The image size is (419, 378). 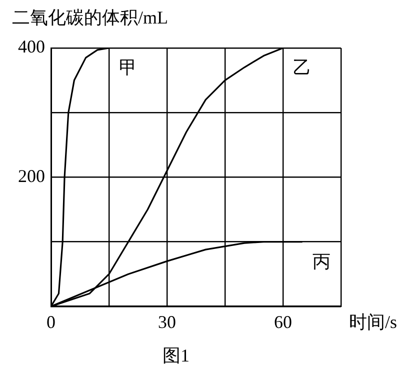 What do you see at coordinates (31, 176) in the screenshot?
I see `y-tick-label: 200` at bounding box center [31, 176].